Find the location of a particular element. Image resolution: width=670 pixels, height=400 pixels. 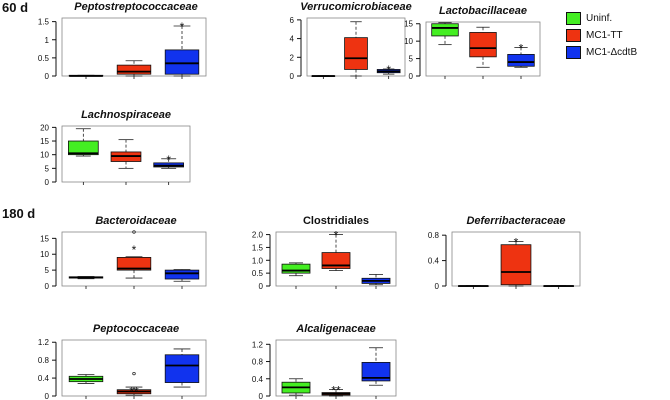

legend-swatch-uninfected is located at coordinates (573, 18).